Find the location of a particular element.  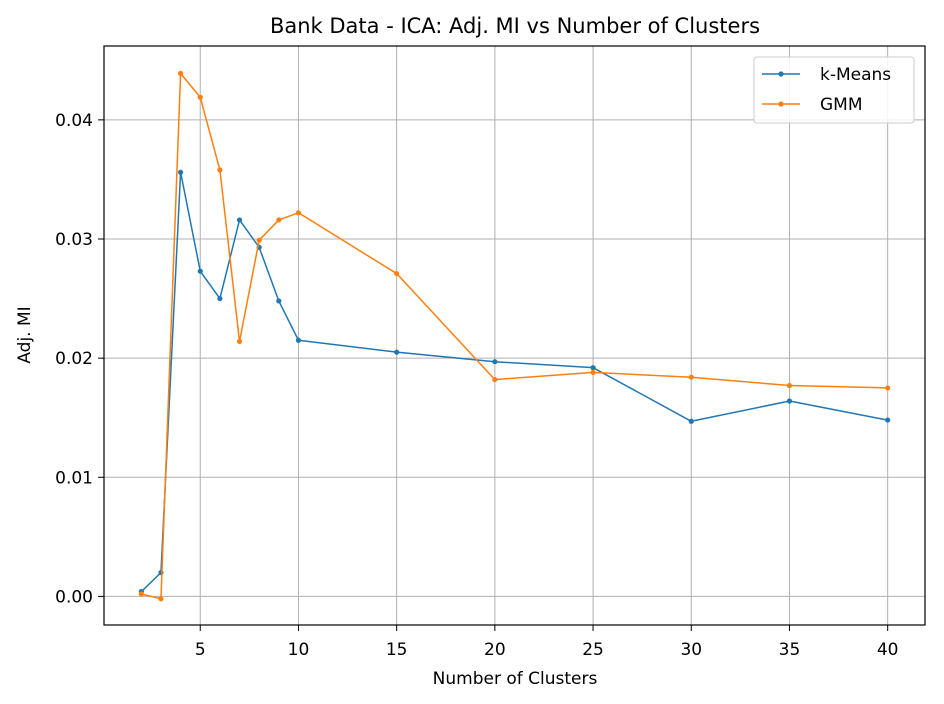

x-tick-label: 10 is located at coordinates (299, 650).